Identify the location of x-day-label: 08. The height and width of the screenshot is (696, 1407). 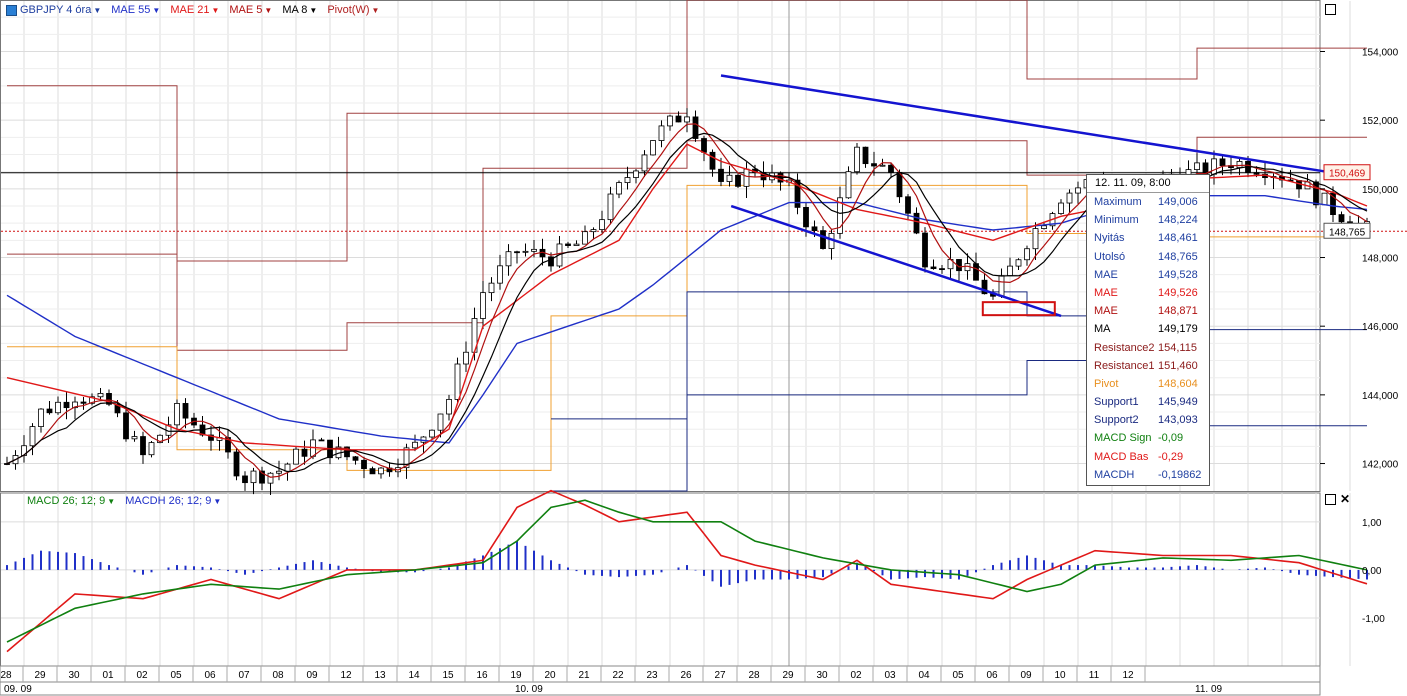
(278, 675).